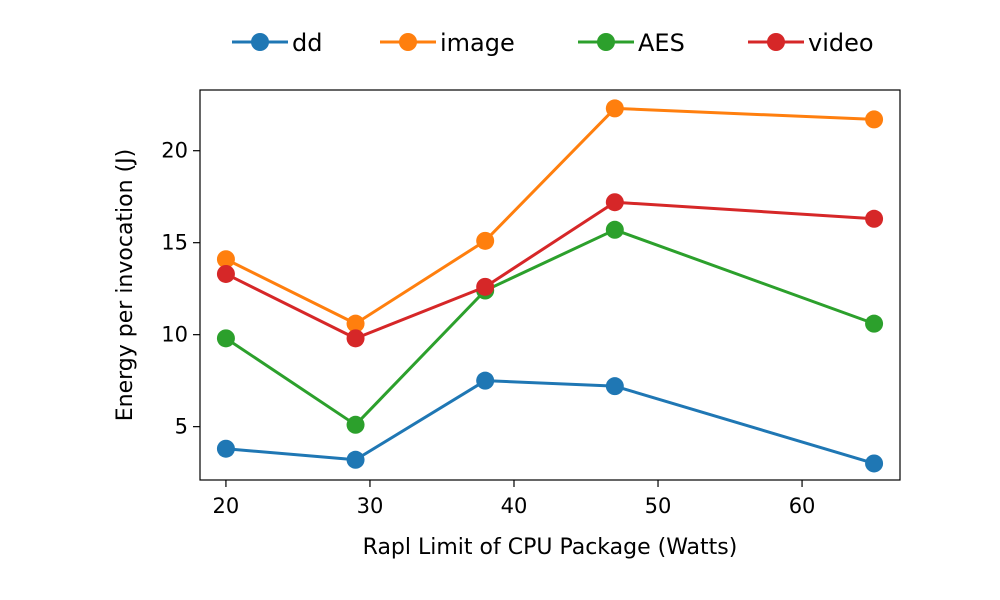 The height and width of the screenshot is (600, 1000). Describe the element at coordinates (776, 42) in the screenshot. I see `legend-marker-video` at that location.